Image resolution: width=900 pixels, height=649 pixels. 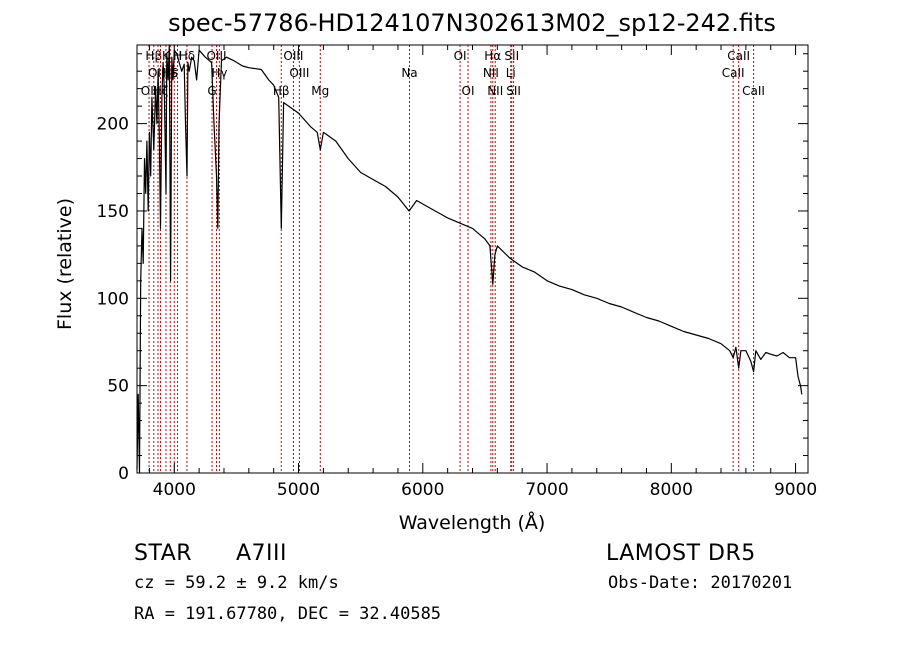 I want to click on x-tick-label: 4000, so click(x=174, y=490).